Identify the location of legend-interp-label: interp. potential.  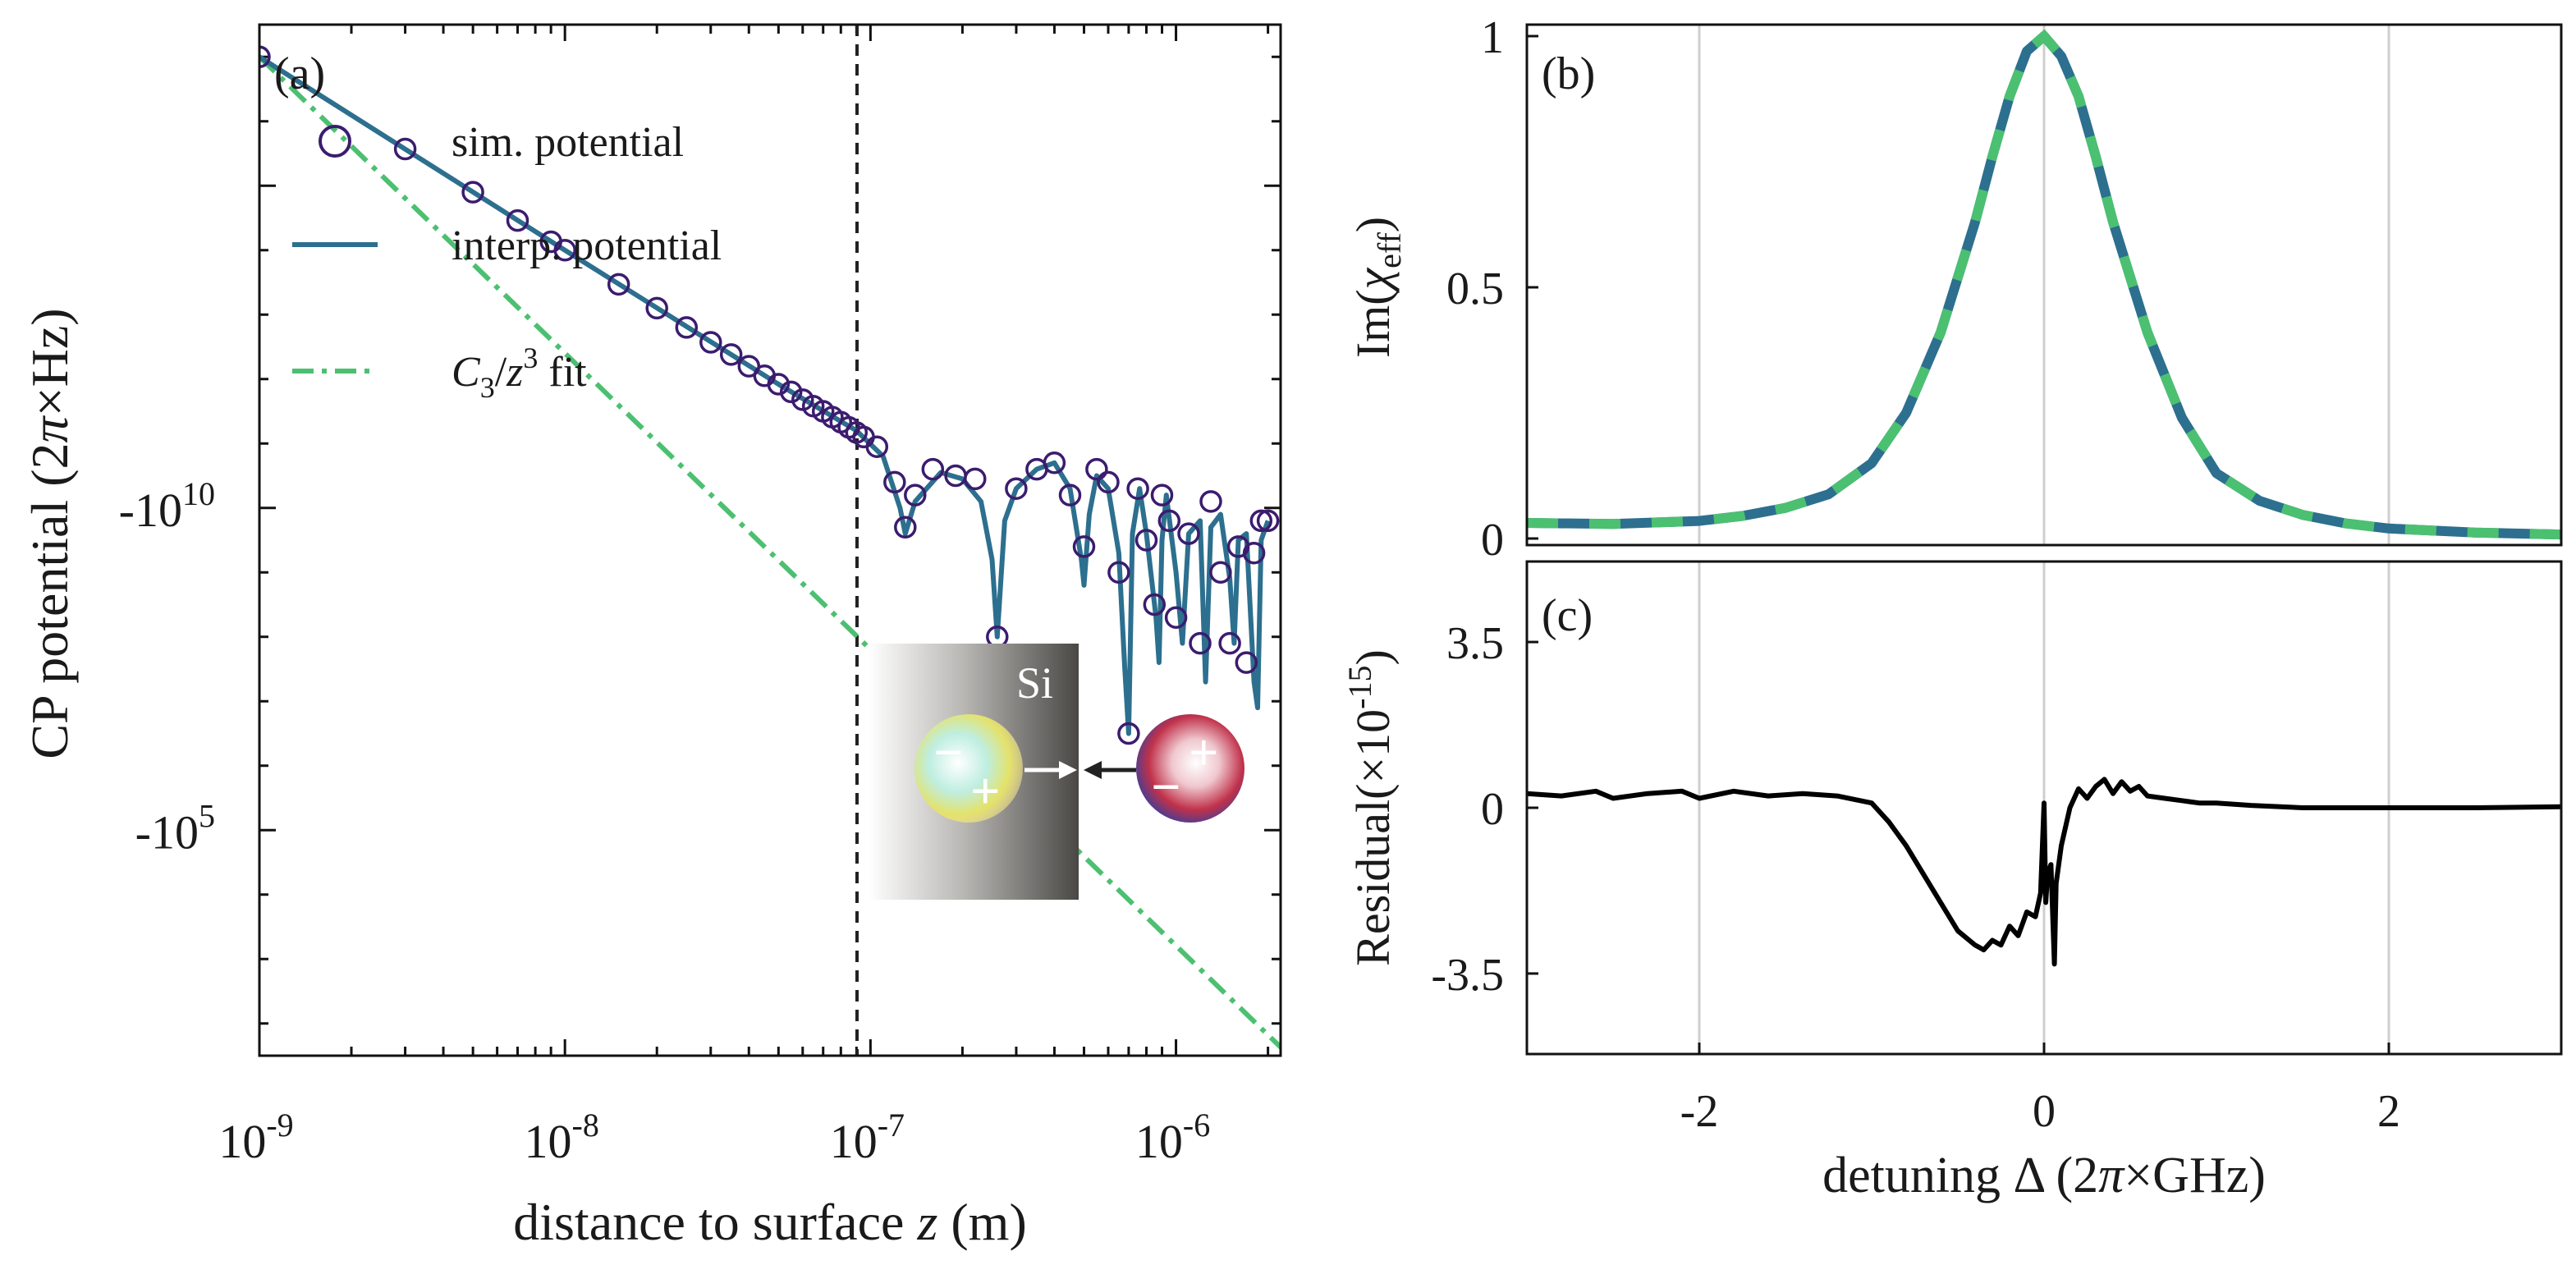
(587, 246).